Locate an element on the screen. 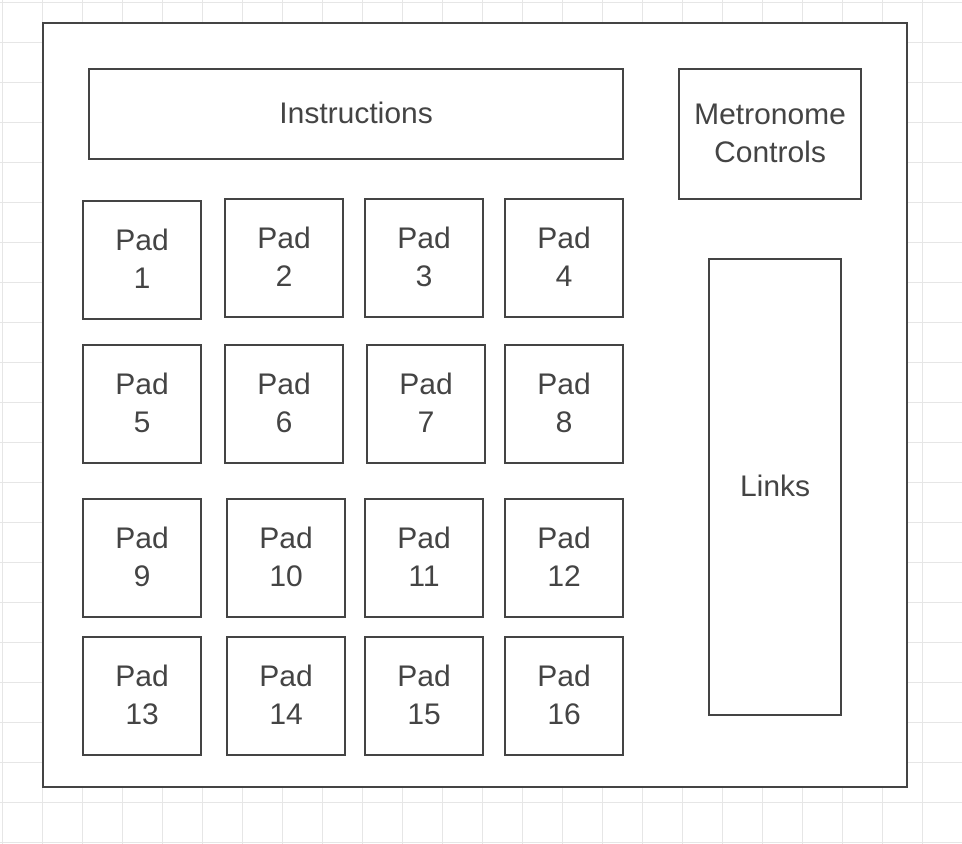 This screenshot has height=844, width=962. pad-16: Pad 16 is located at coordinates (564, 696).